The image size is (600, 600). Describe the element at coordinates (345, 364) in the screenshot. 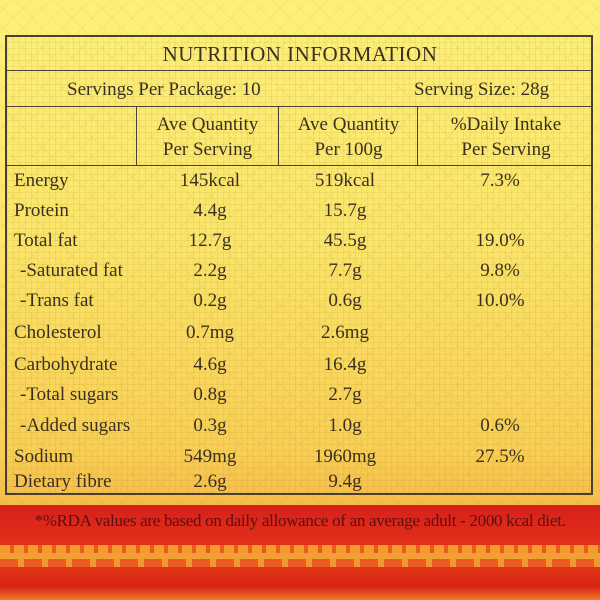

I see `per-100g-value: 16.4g` at that location.